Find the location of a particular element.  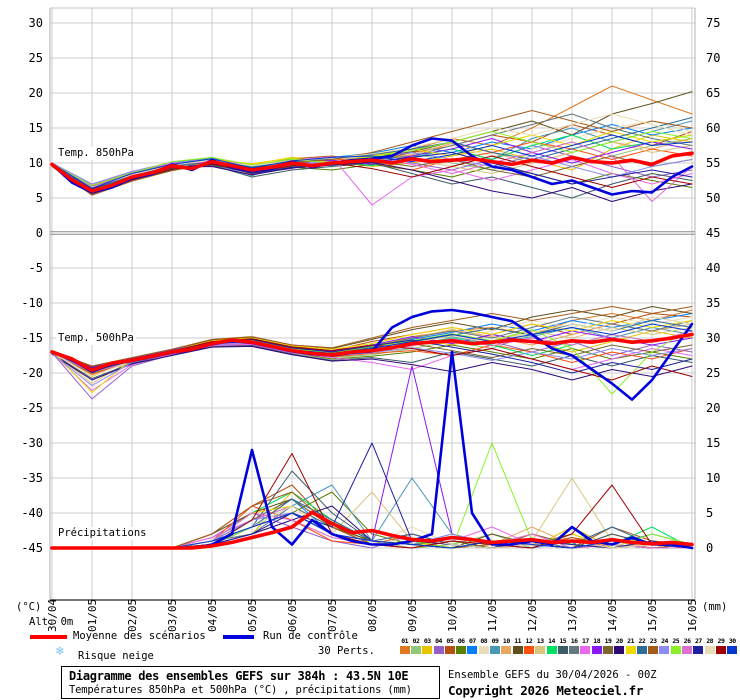

pert-number: 08 is located at coordinates (484, 641).